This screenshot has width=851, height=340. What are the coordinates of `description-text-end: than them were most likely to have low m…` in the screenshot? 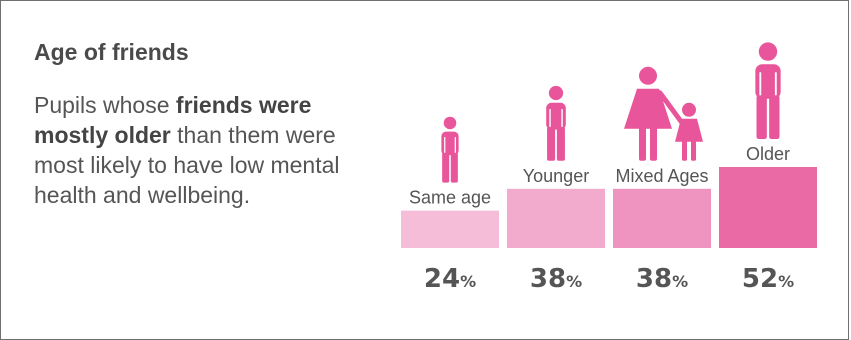 It's located at (187, 165).